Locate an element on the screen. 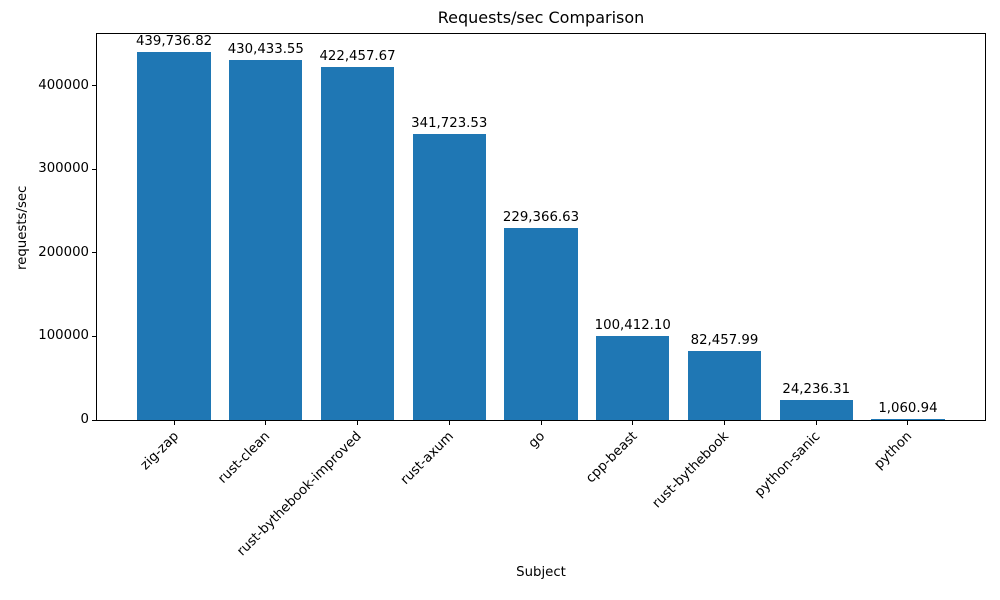  bar-value-label: 82,457.99 is located at coordinates (724, 341).